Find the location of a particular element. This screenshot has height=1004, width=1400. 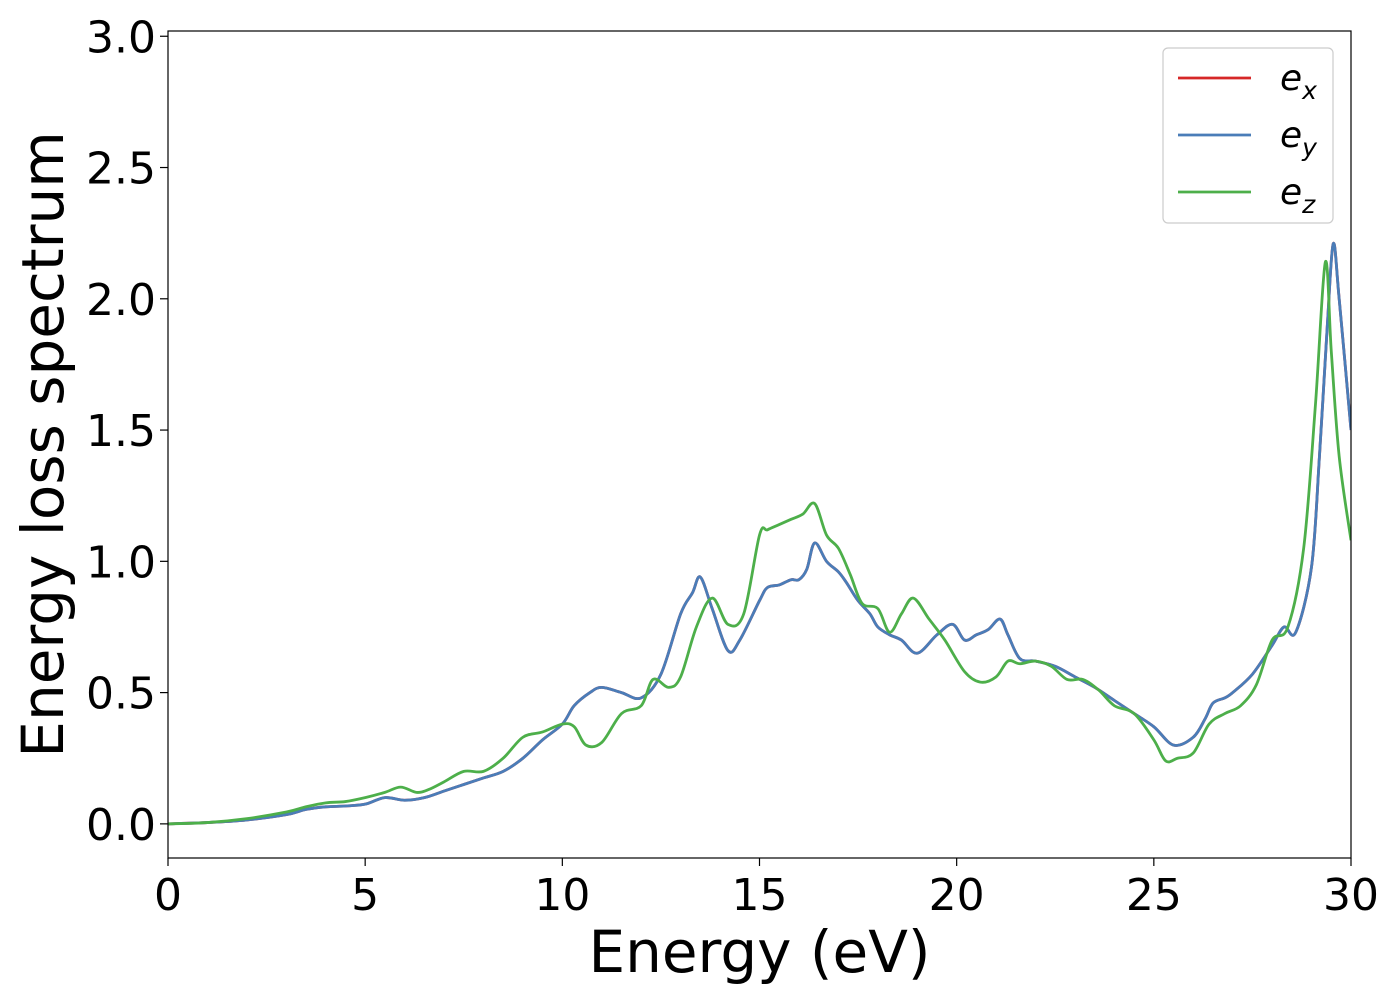

x-tick-label: 15 is located at coordinates (760, 895).